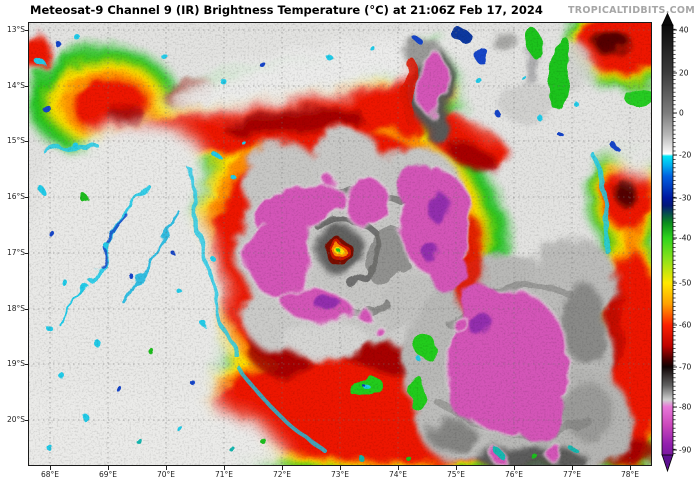  What do you see at coordinates (631, 10) in the screenshot?
I see `site-credit: TROPICALTIDBITS.COM` at bounding box center [631, 10].